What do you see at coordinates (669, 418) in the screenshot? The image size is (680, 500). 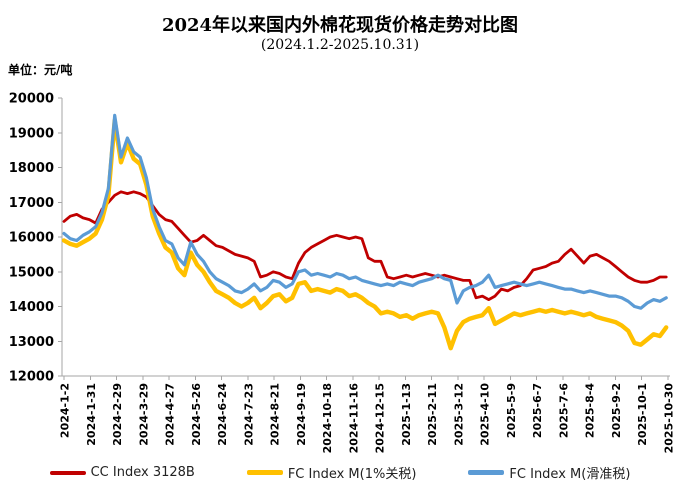 I see `x-axis-label: 2025-10-30` at bounding box center [669, 418].